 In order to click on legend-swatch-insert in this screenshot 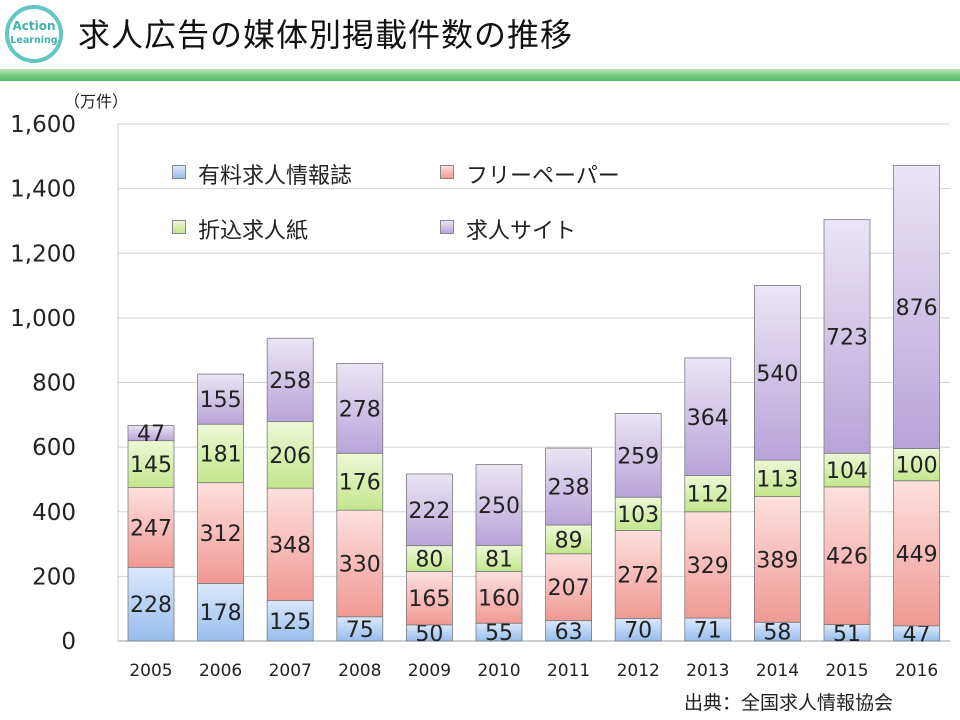, I will do `click(179, 227)`.